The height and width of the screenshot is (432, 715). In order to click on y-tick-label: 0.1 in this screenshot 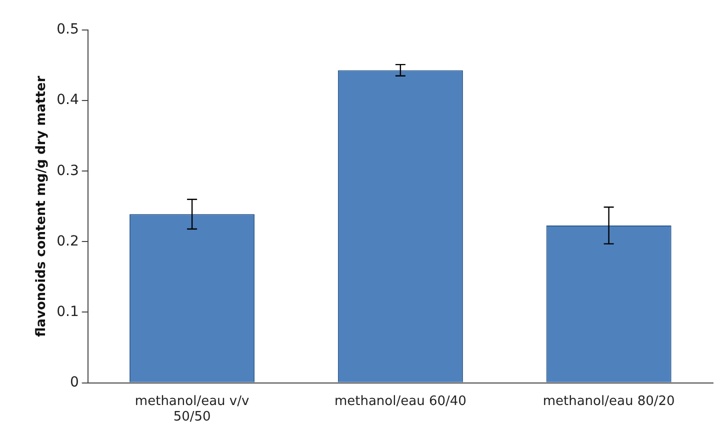, I will do `click(67, 312)`.